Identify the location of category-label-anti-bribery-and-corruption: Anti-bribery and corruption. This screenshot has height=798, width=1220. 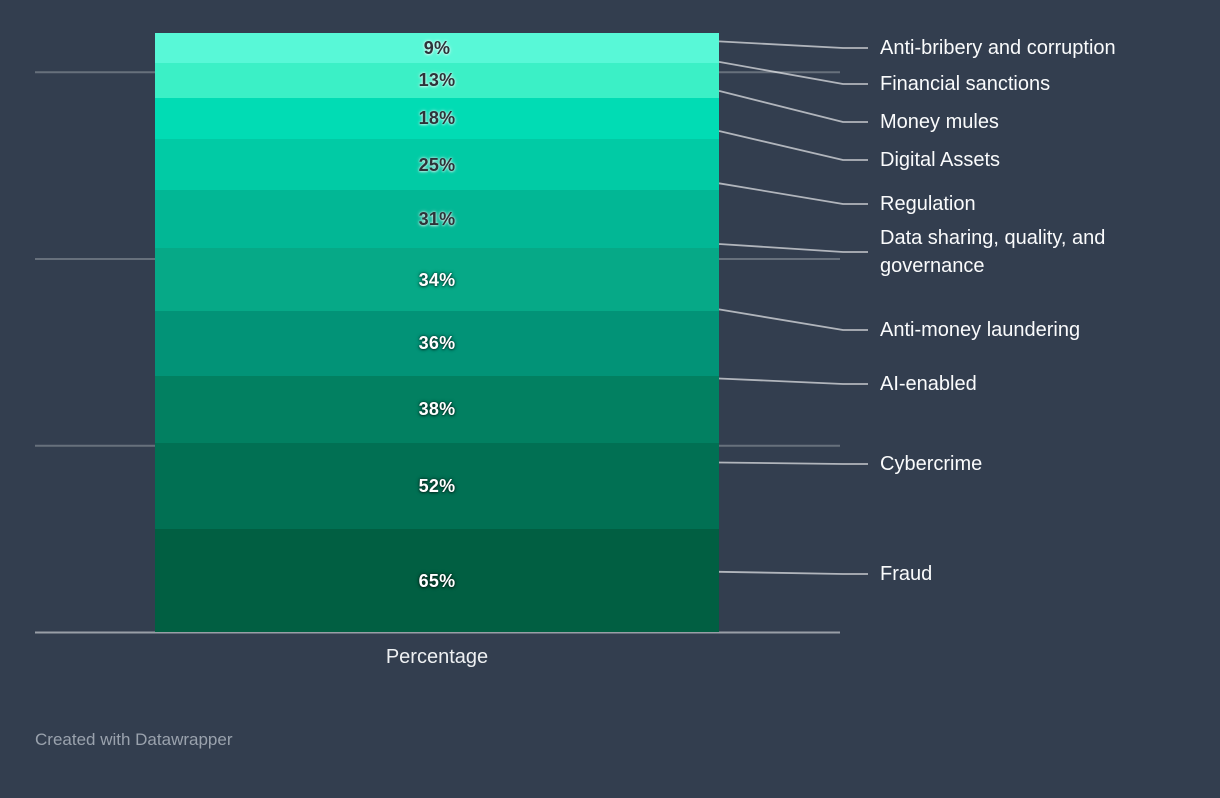
(998, 48).